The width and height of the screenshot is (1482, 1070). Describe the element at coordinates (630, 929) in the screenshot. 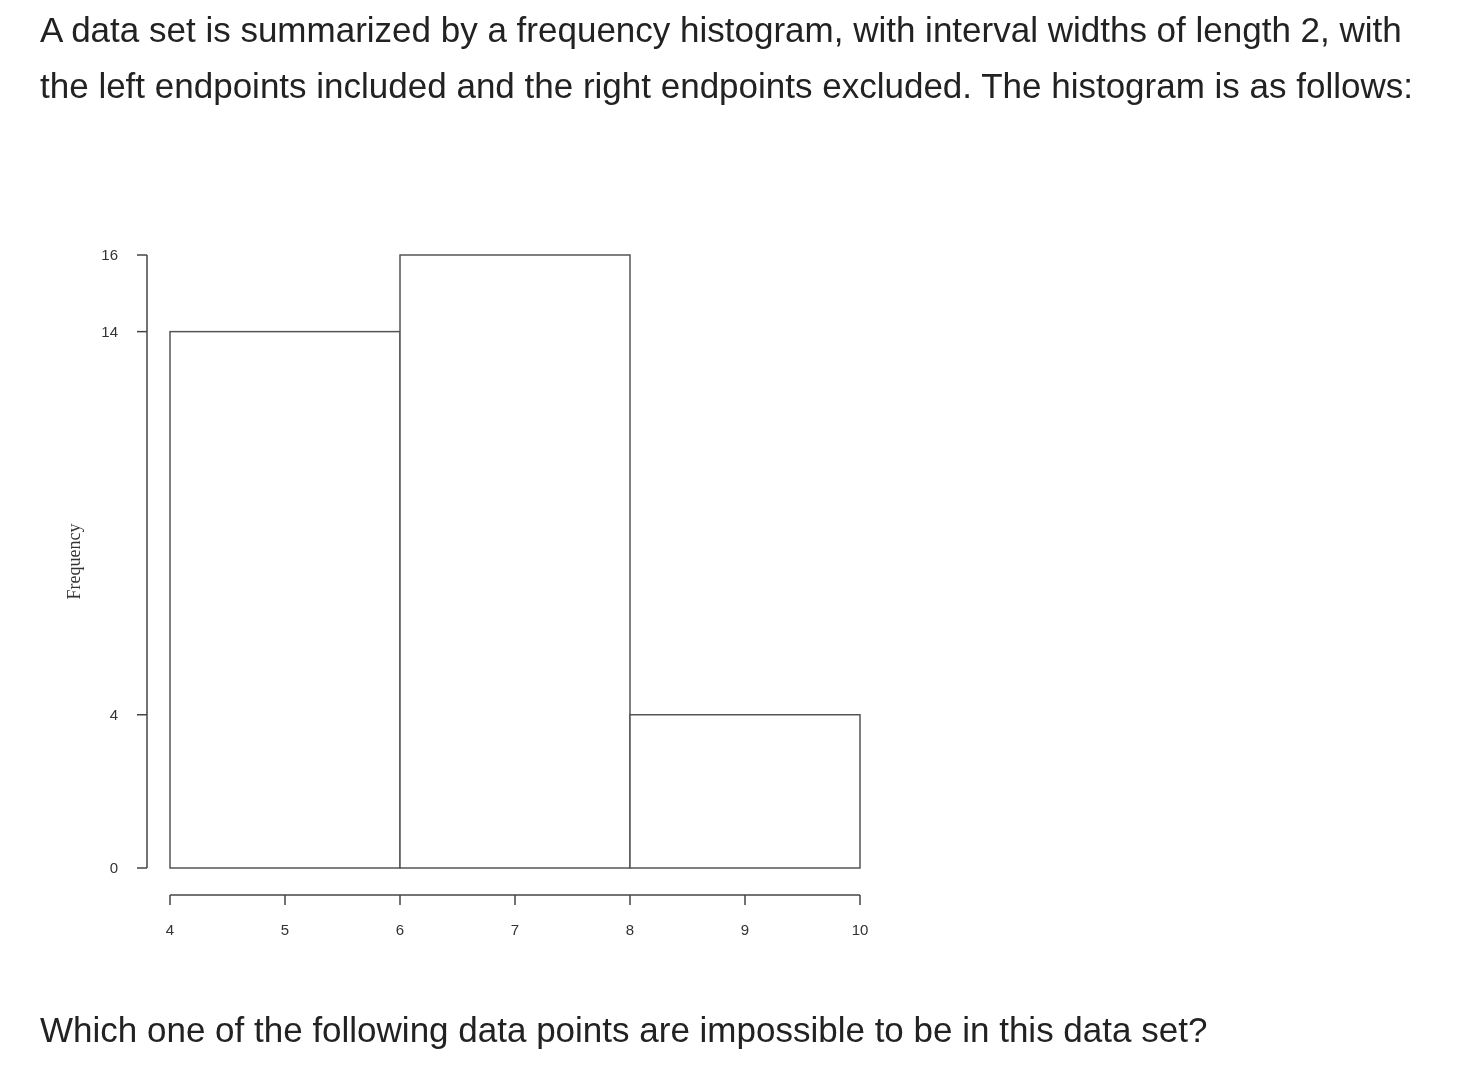

I see `x-tick-label: 8` at that location.